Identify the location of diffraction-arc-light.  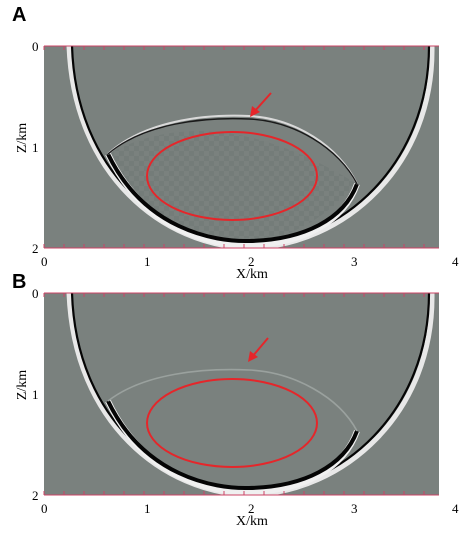
(232, 149).